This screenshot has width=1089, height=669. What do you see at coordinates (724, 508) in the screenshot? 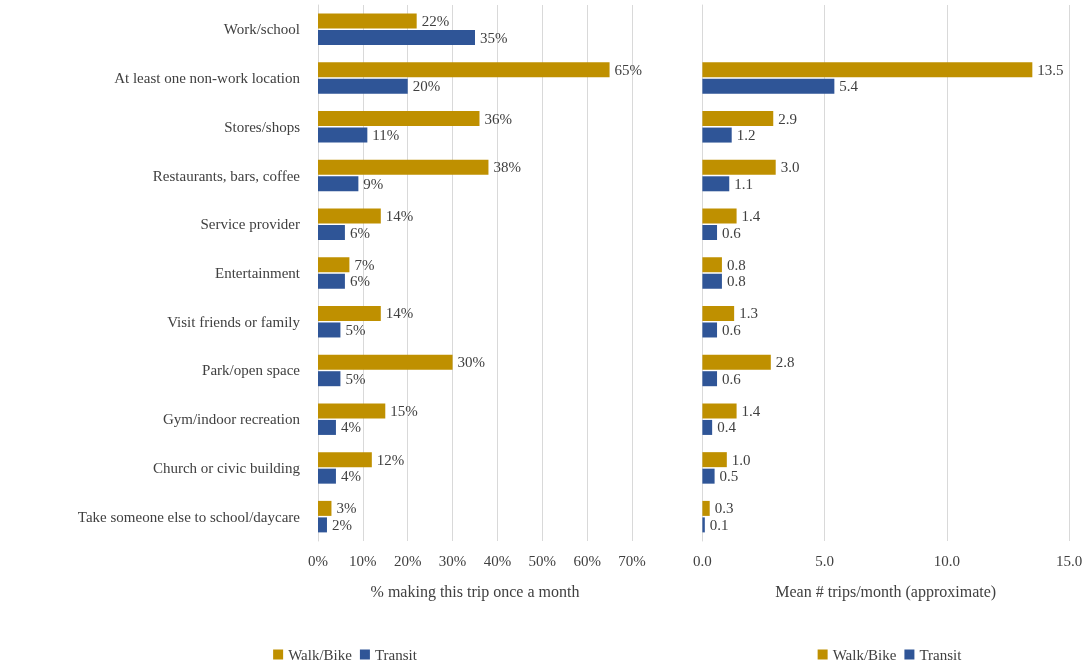
I see `data-label: 0.3` at bounding box center [724, 508].